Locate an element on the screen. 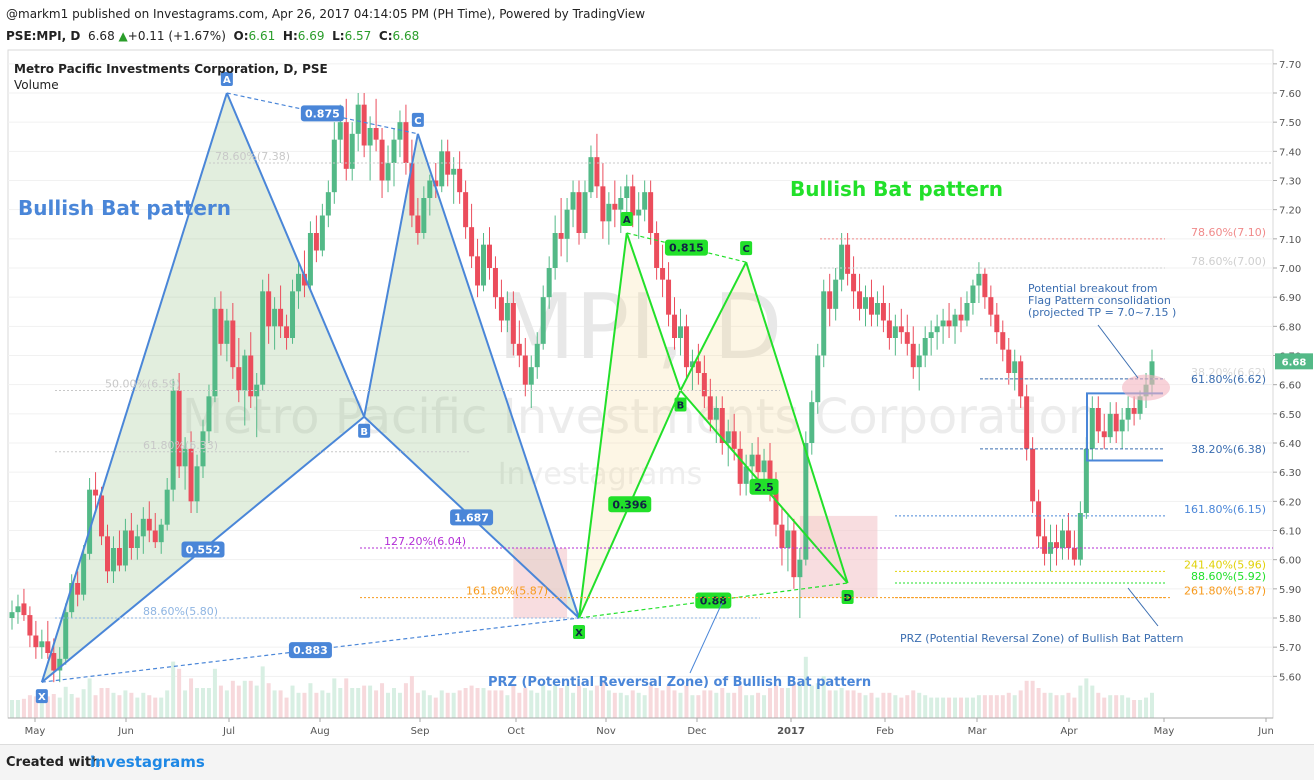 This screenshot has width=1314, height=780. x-tick-label: Jun is located at coordinates (1265, 731).